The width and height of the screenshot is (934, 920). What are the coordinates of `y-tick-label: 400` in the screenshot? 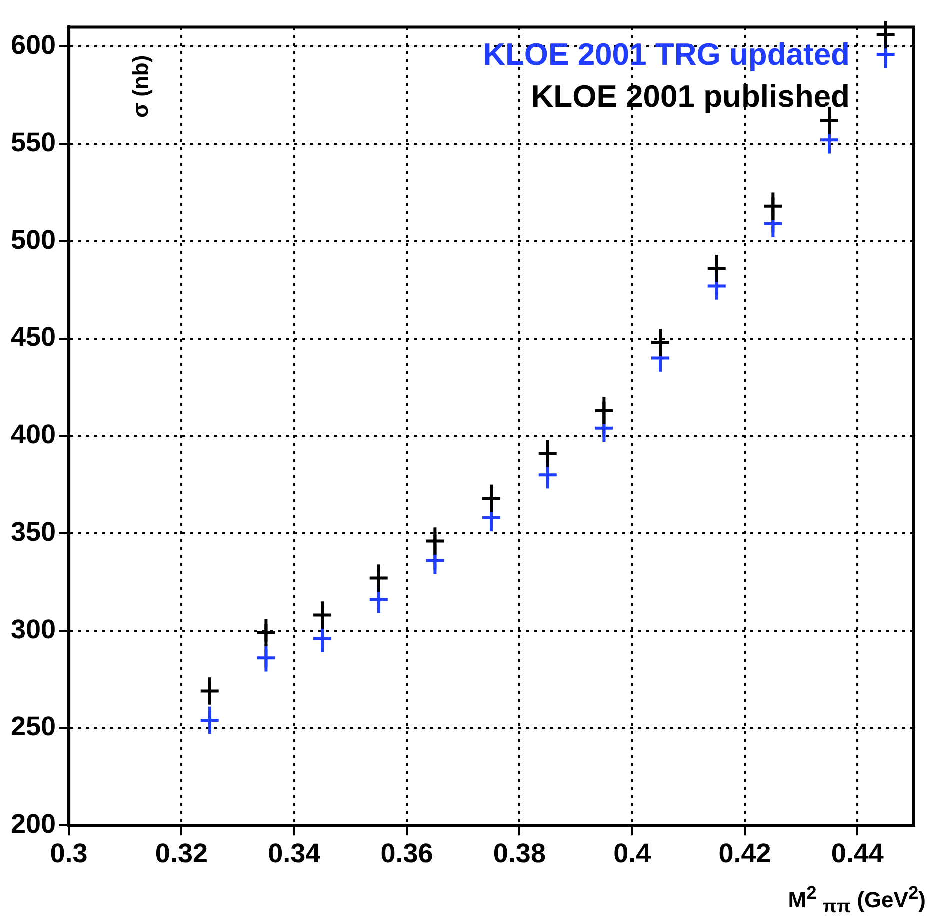 It's located at (33, 435).